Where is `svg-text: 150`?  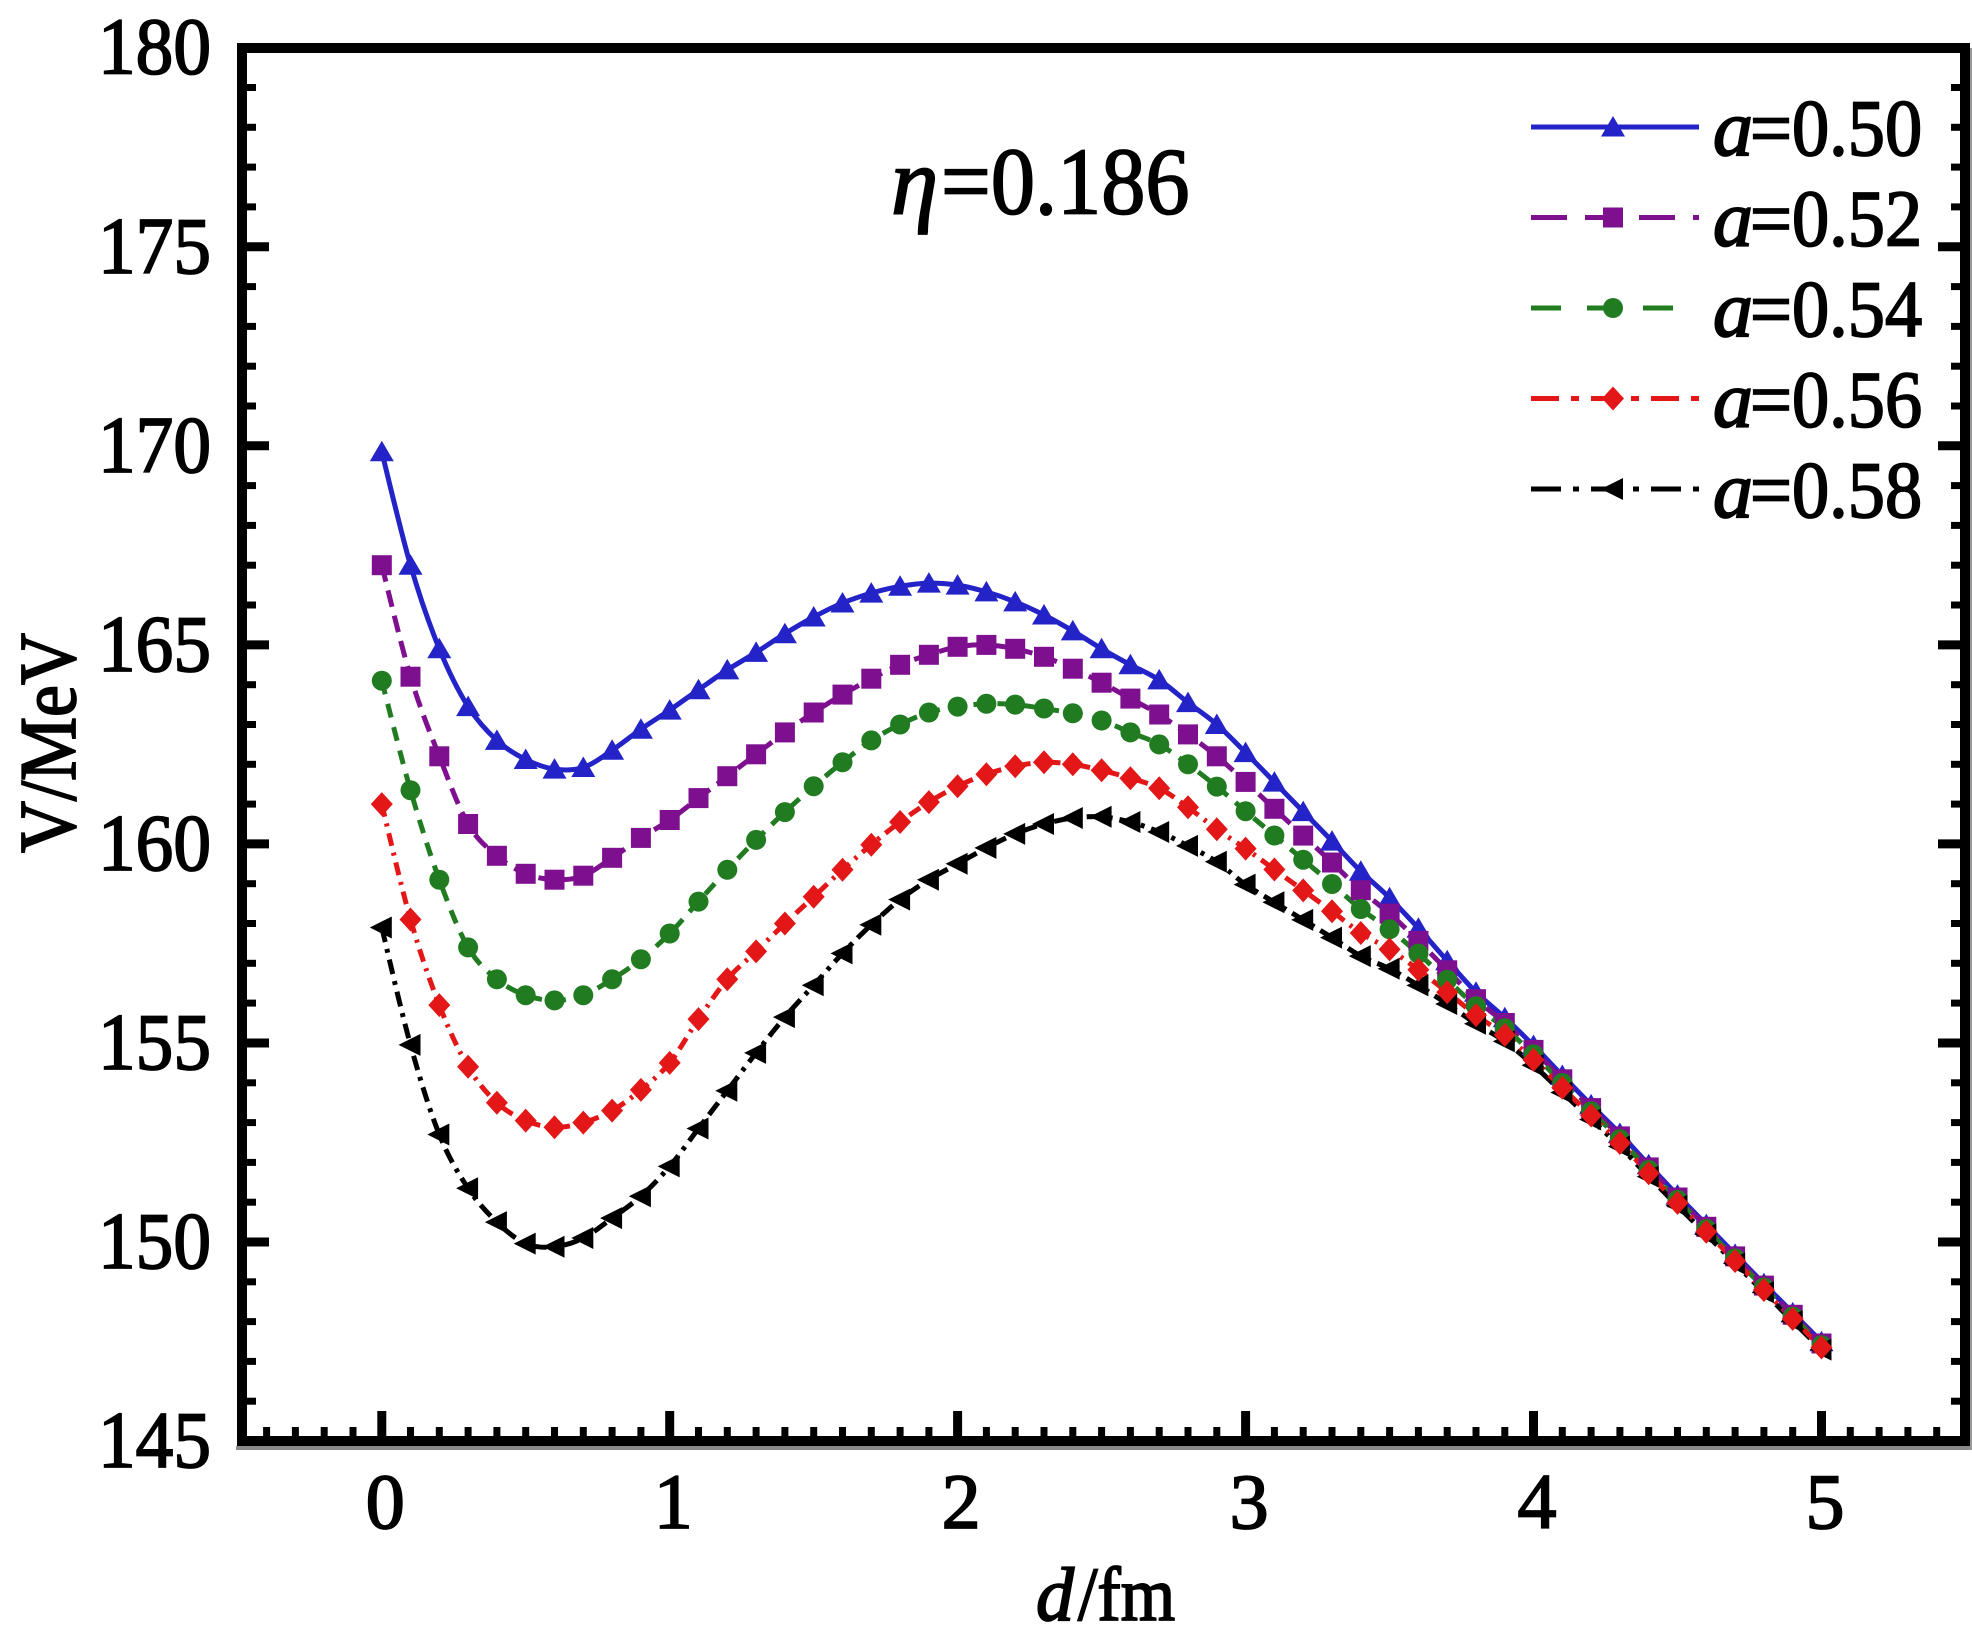 svg-text: 150 is located at coordinates (154, 1241).